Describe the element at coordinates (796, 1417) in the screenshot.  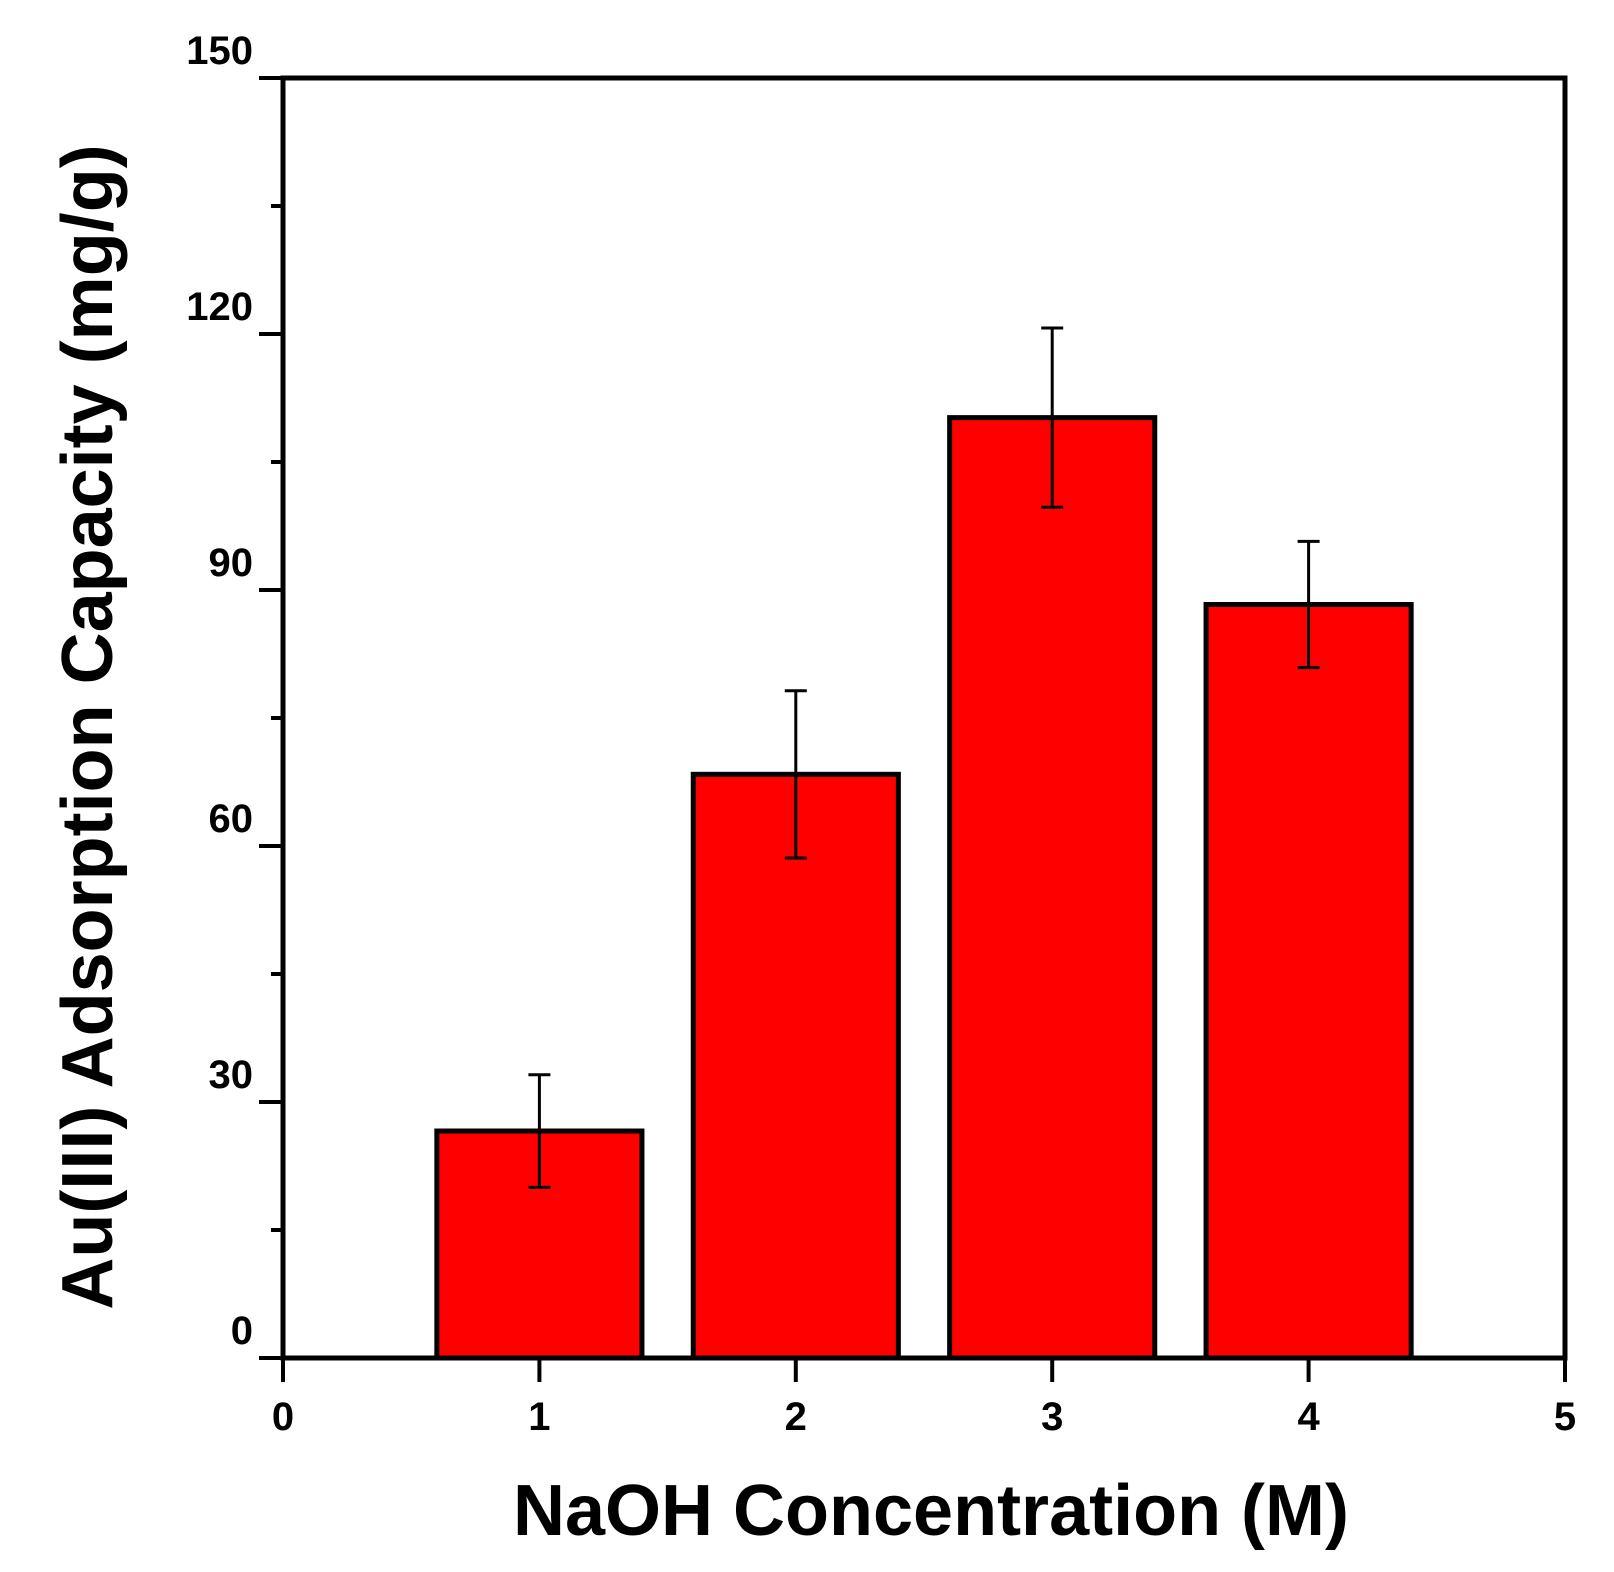
I see `x-tick-label-2: 2` at that location.